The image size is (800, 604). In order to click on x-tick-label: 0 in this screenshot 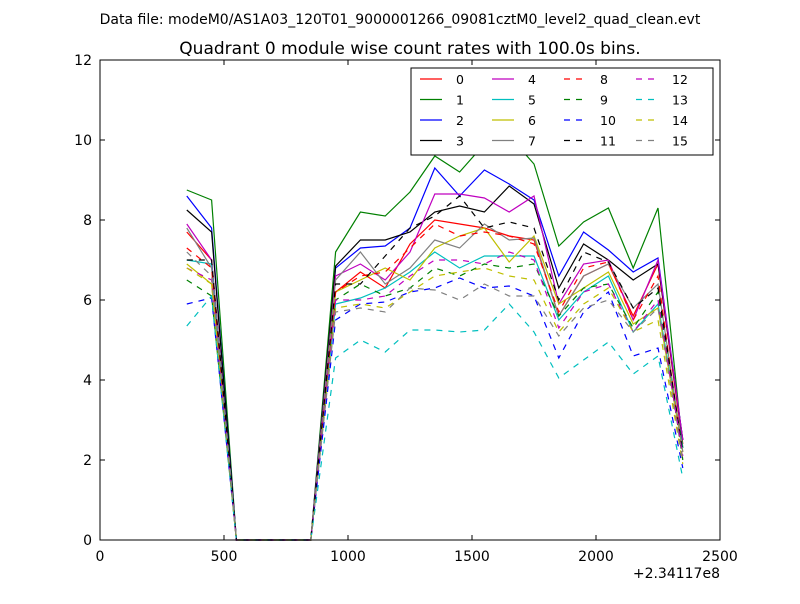, I will do `click(100, 557)`.